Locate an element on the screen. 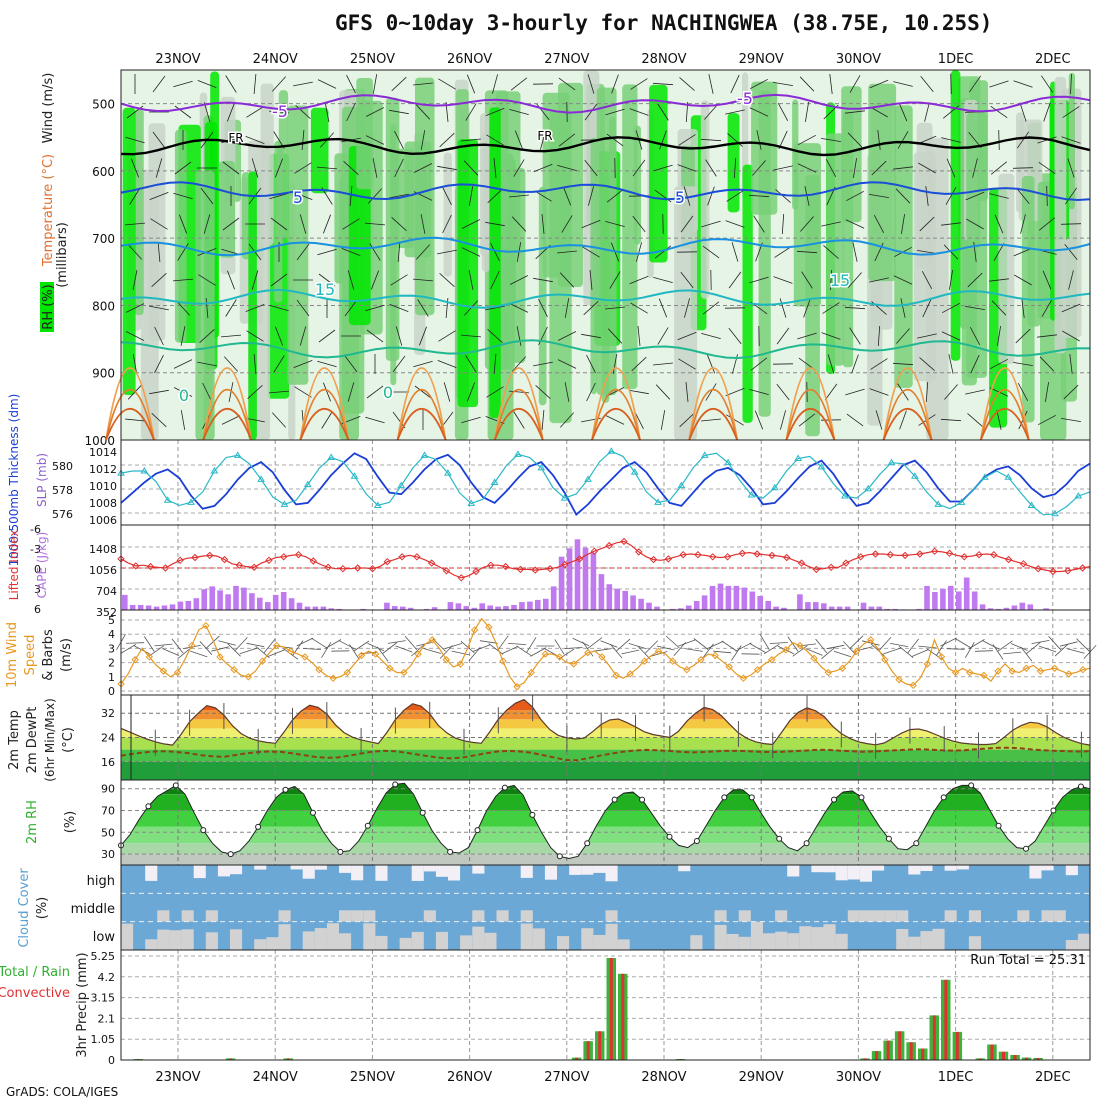 Image resolution: width=1100 pixels, height=1100 pixels. cloud-level-label: low is located at coordinates (104, 937).